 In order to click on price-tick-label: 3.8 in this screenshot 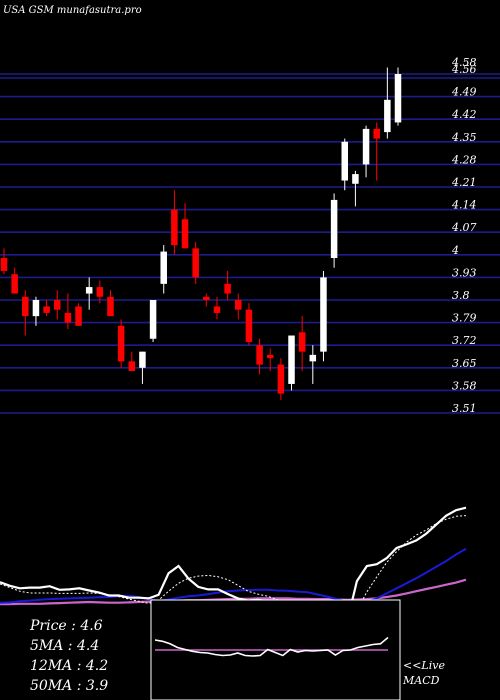, I will do `click(461, 295)`.